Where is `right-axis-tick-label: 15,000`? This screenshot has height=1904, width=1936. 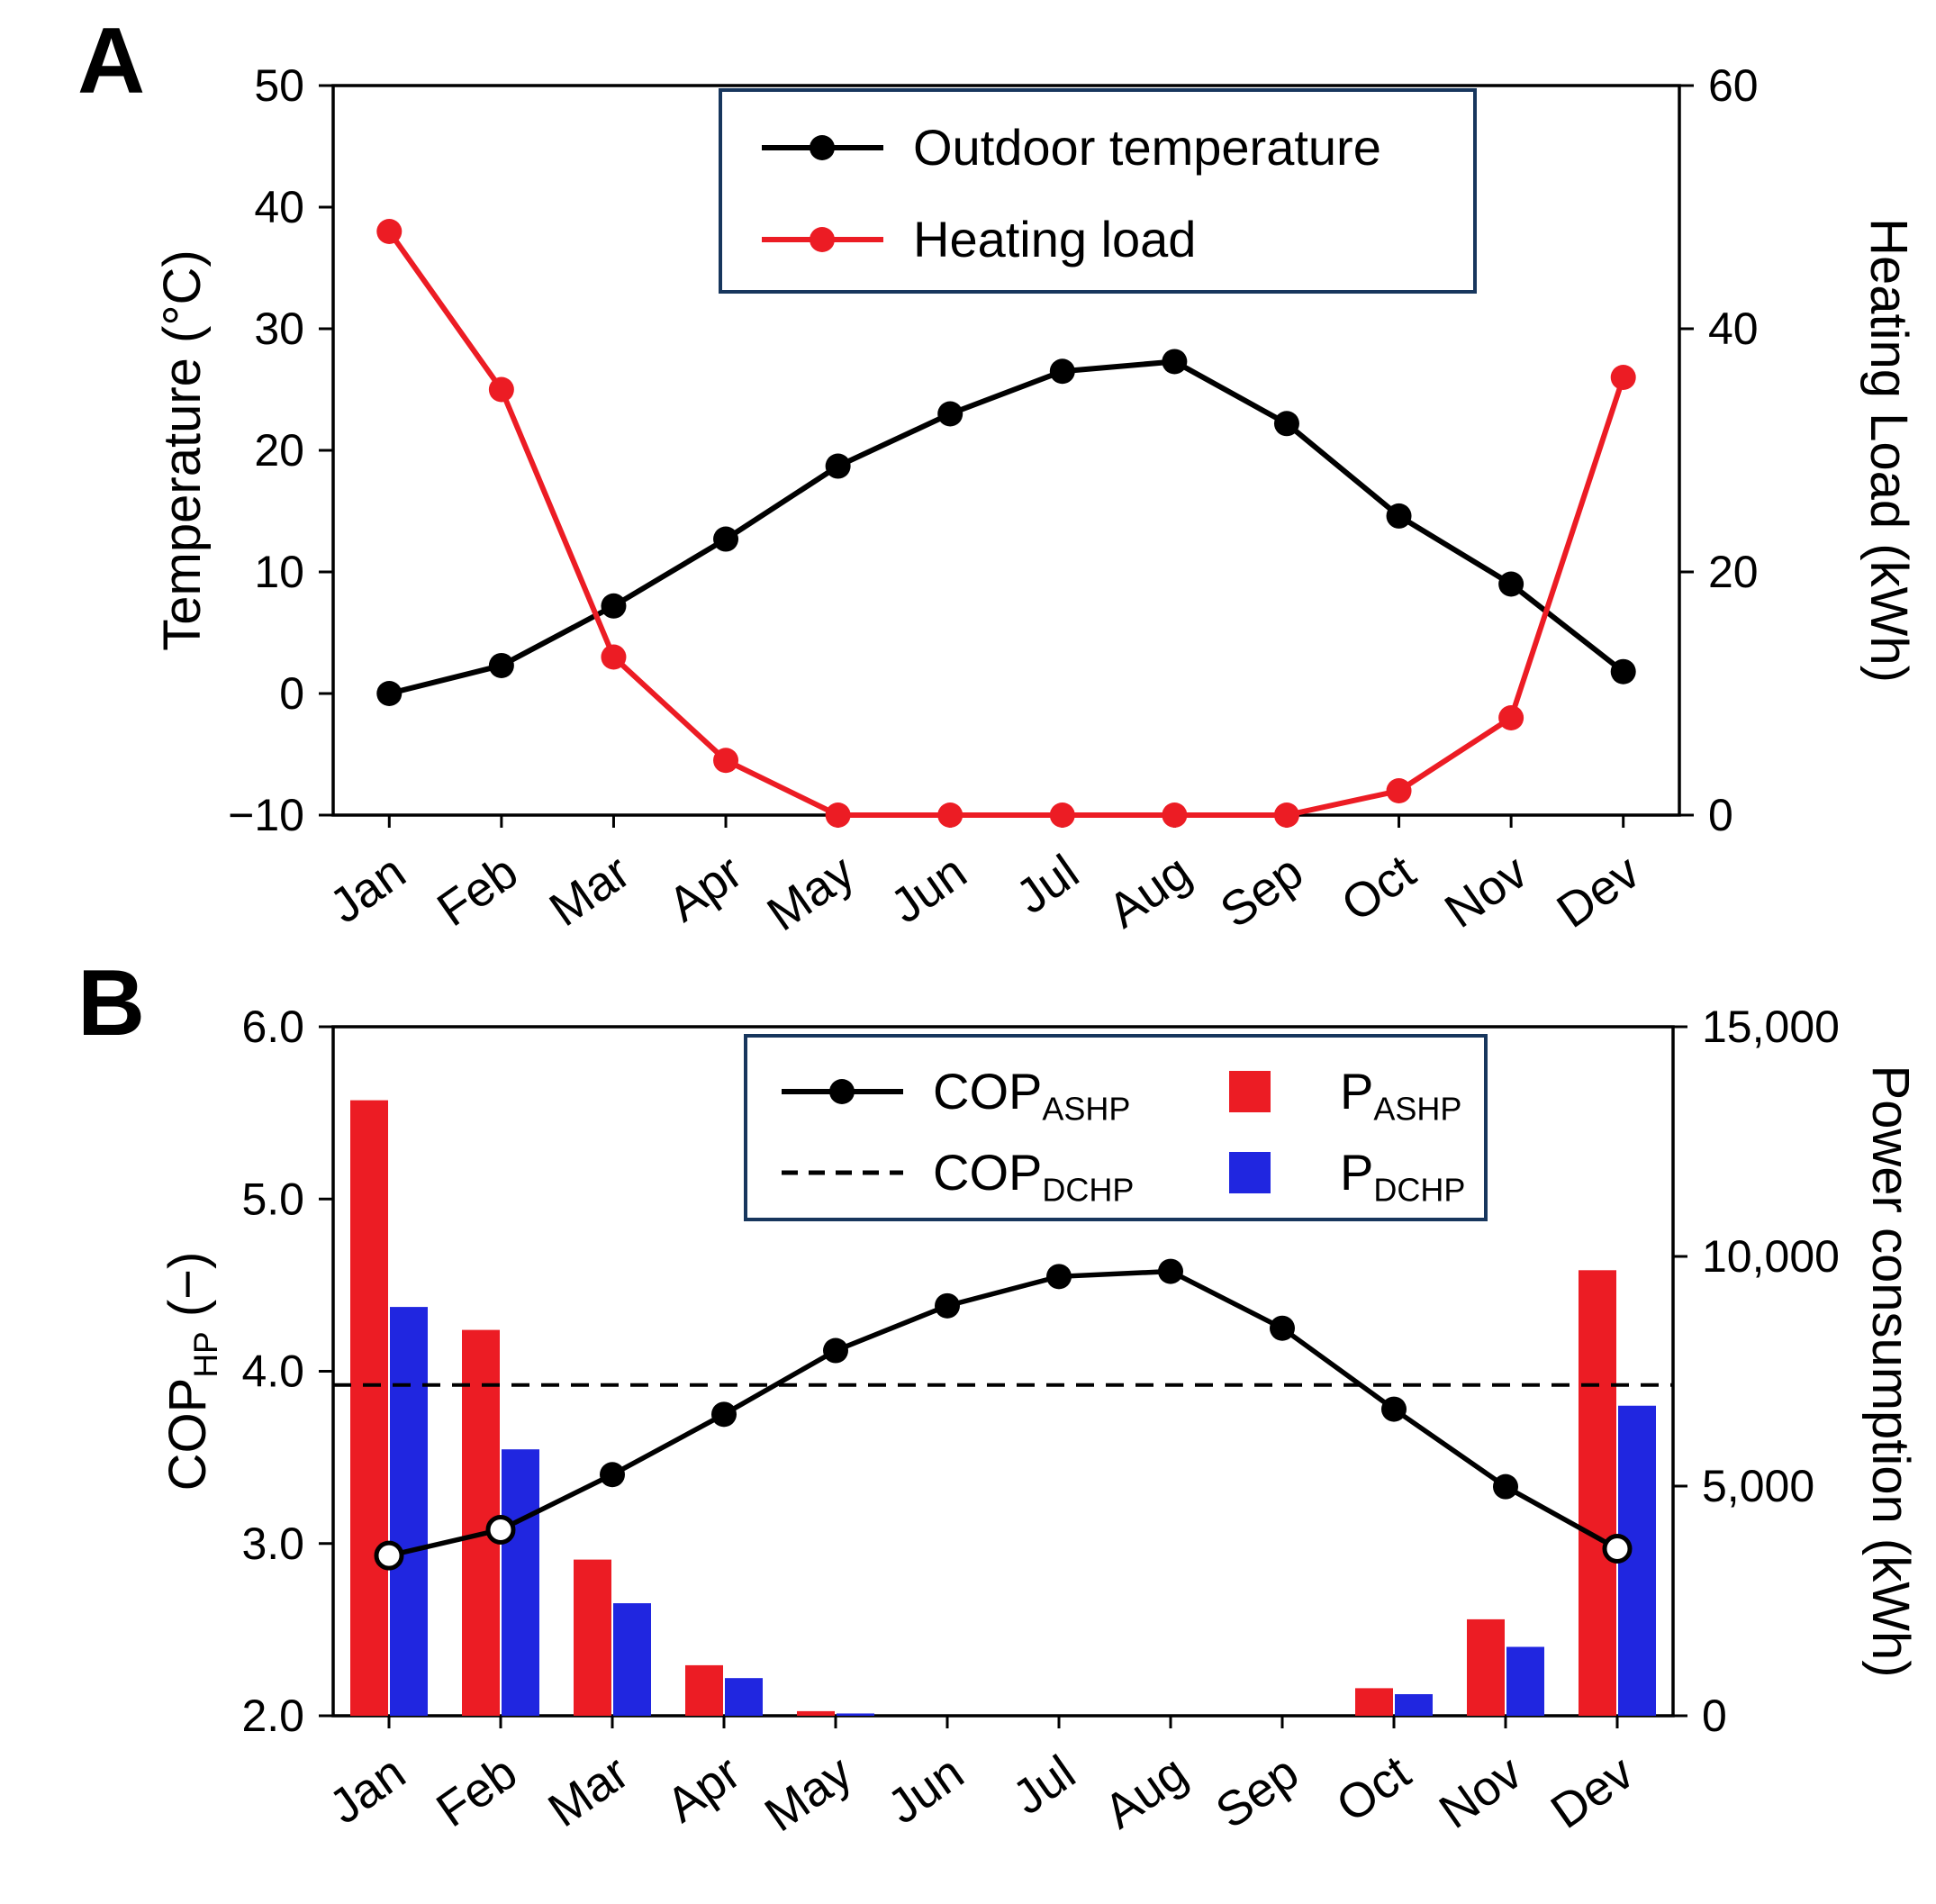 right-axis-tick-label: 15,000 is located at coordinates (1771, 1027).